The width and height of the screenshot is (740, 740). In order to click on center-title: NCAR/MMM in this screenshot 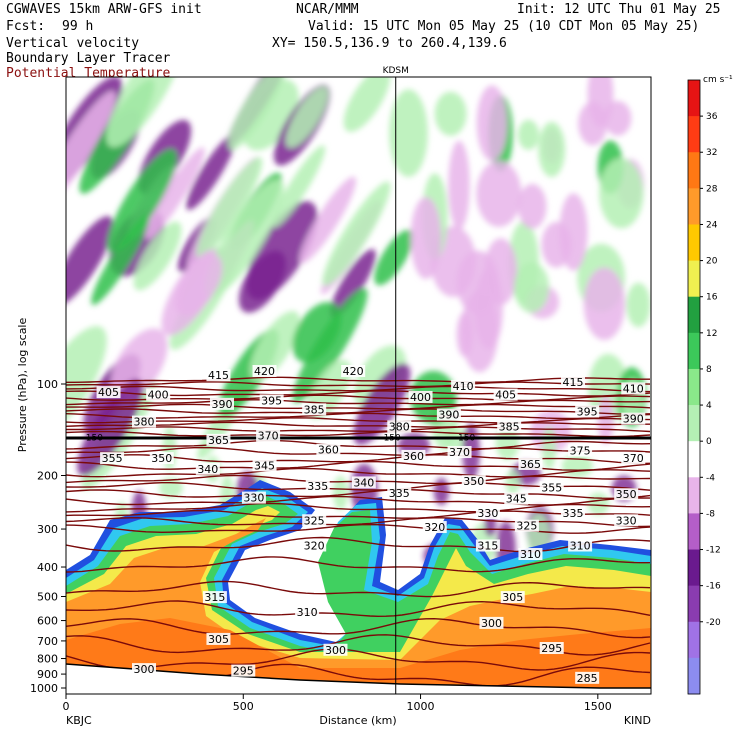, I will do `click(327, 9)`.